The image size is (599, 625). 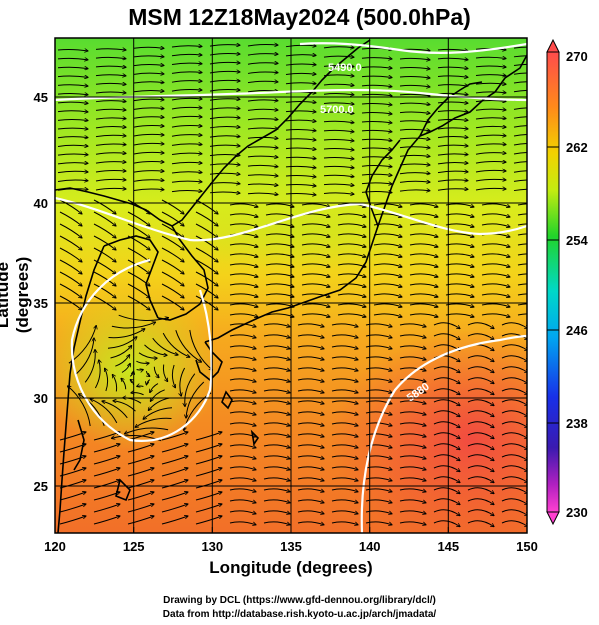 What do you see at coordinates (553, 282) in the screenshot?
I see `colorbar-scale` at bounding box center [553, 282].